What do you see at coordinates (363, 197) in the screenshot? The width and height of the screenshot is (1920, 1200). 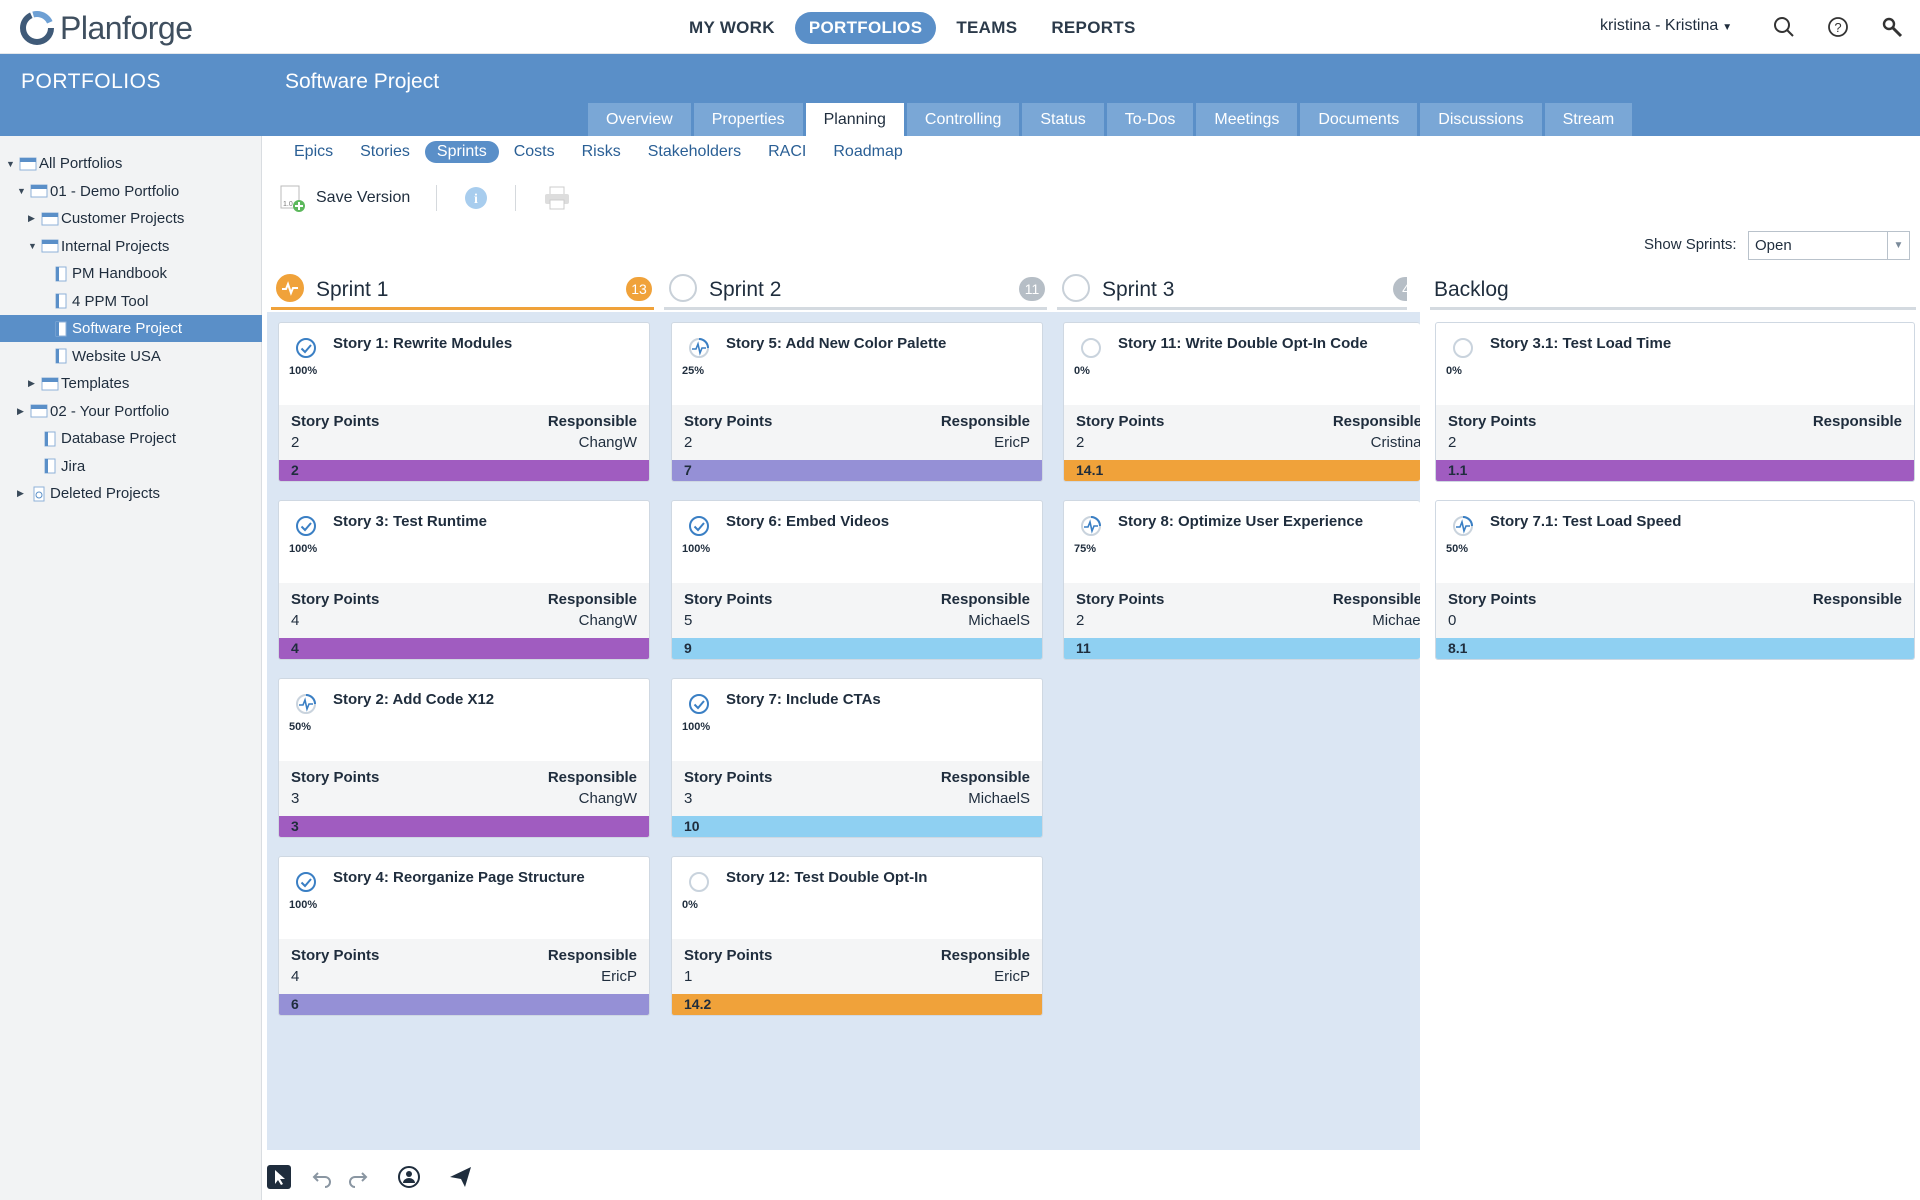 I see `save-version-button: Save Version` at bounding box center [363, 197].